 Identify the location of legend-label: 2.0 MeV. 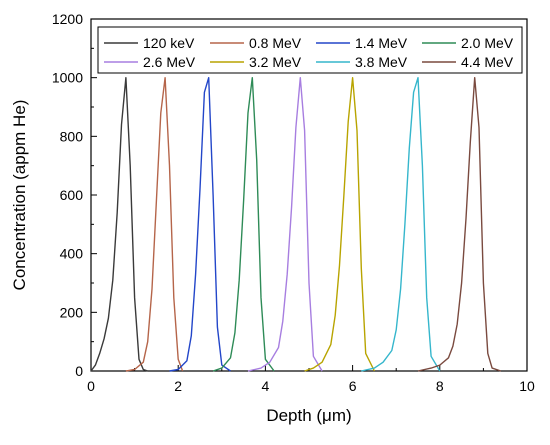
(487, 43).